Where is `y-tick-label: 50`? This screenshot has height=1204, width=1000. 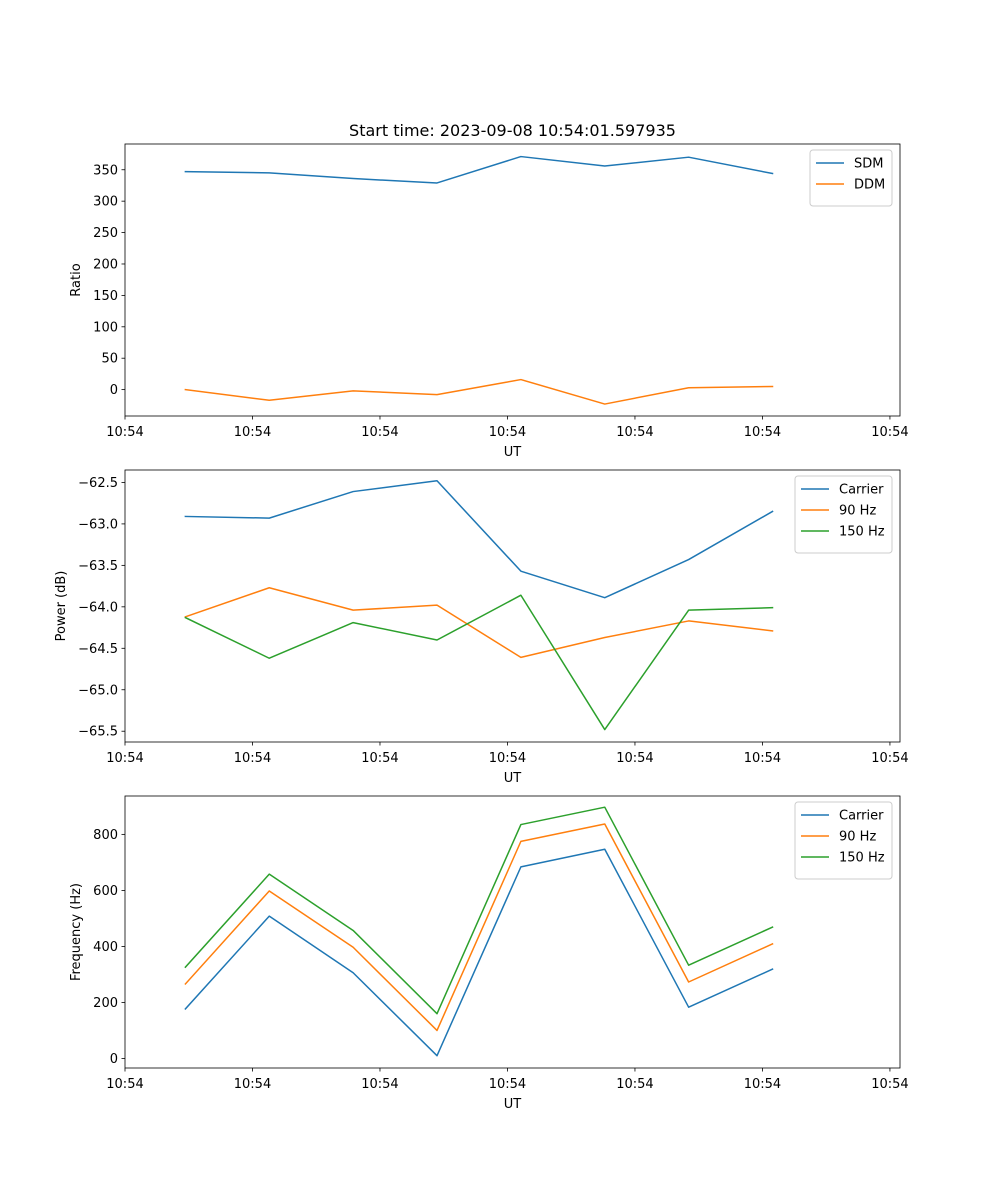
y-tick-label: 50 is located at coordinates (109, 359).